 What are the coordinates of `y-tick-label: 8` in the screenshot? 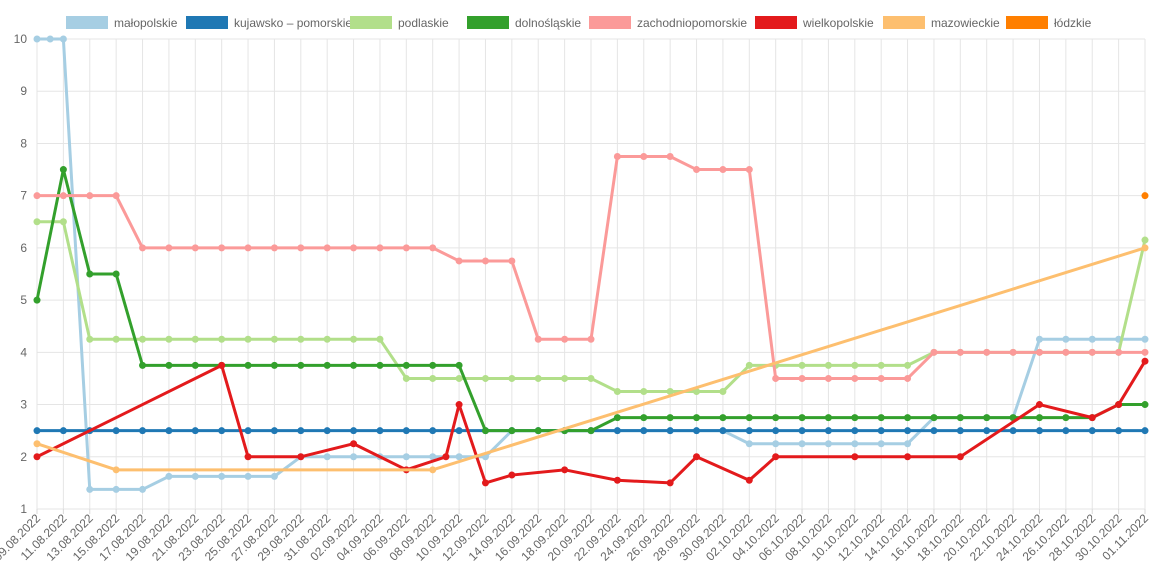 It's located at (23, 143).